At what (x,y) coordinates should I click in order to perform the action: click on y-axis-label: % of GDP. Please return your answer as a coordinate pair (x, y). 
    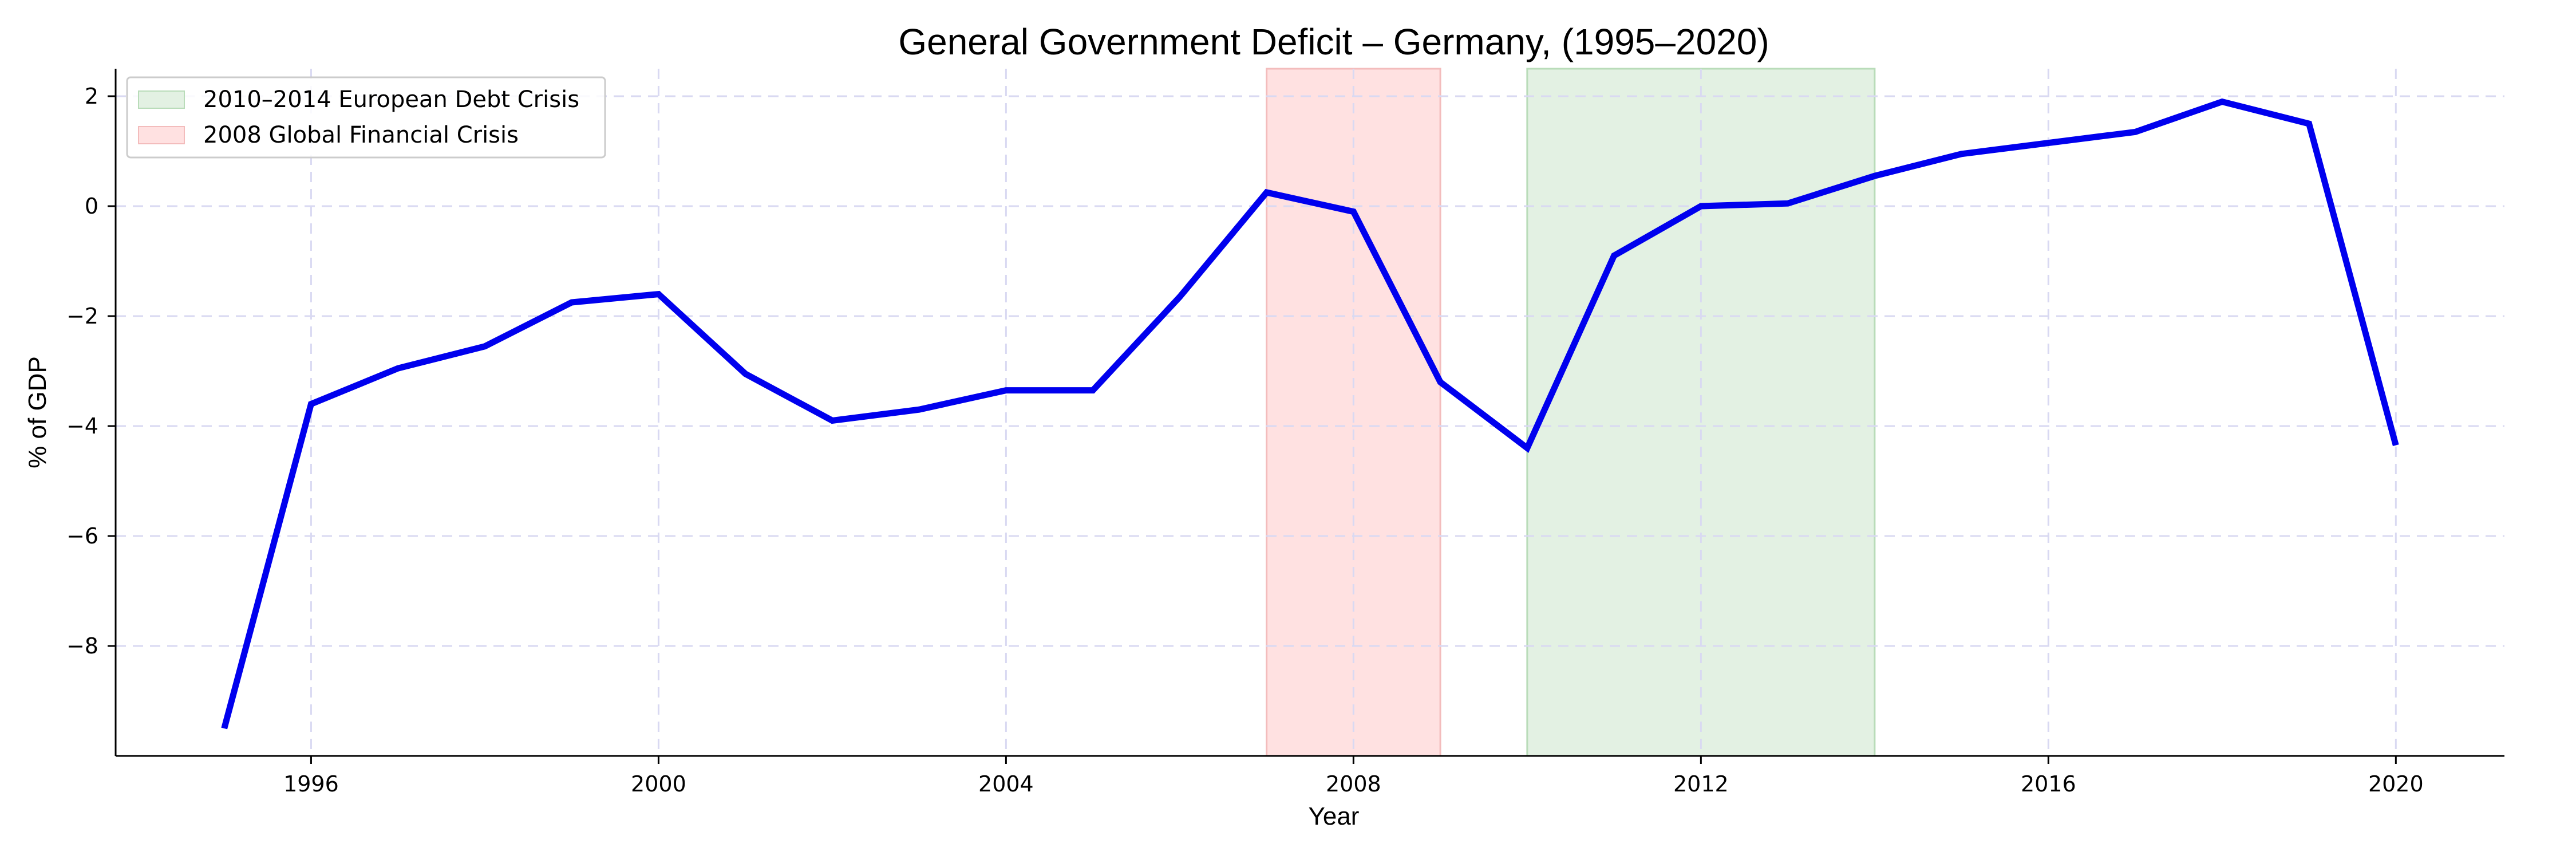
    Looking at the image, I should click on (37, 412).